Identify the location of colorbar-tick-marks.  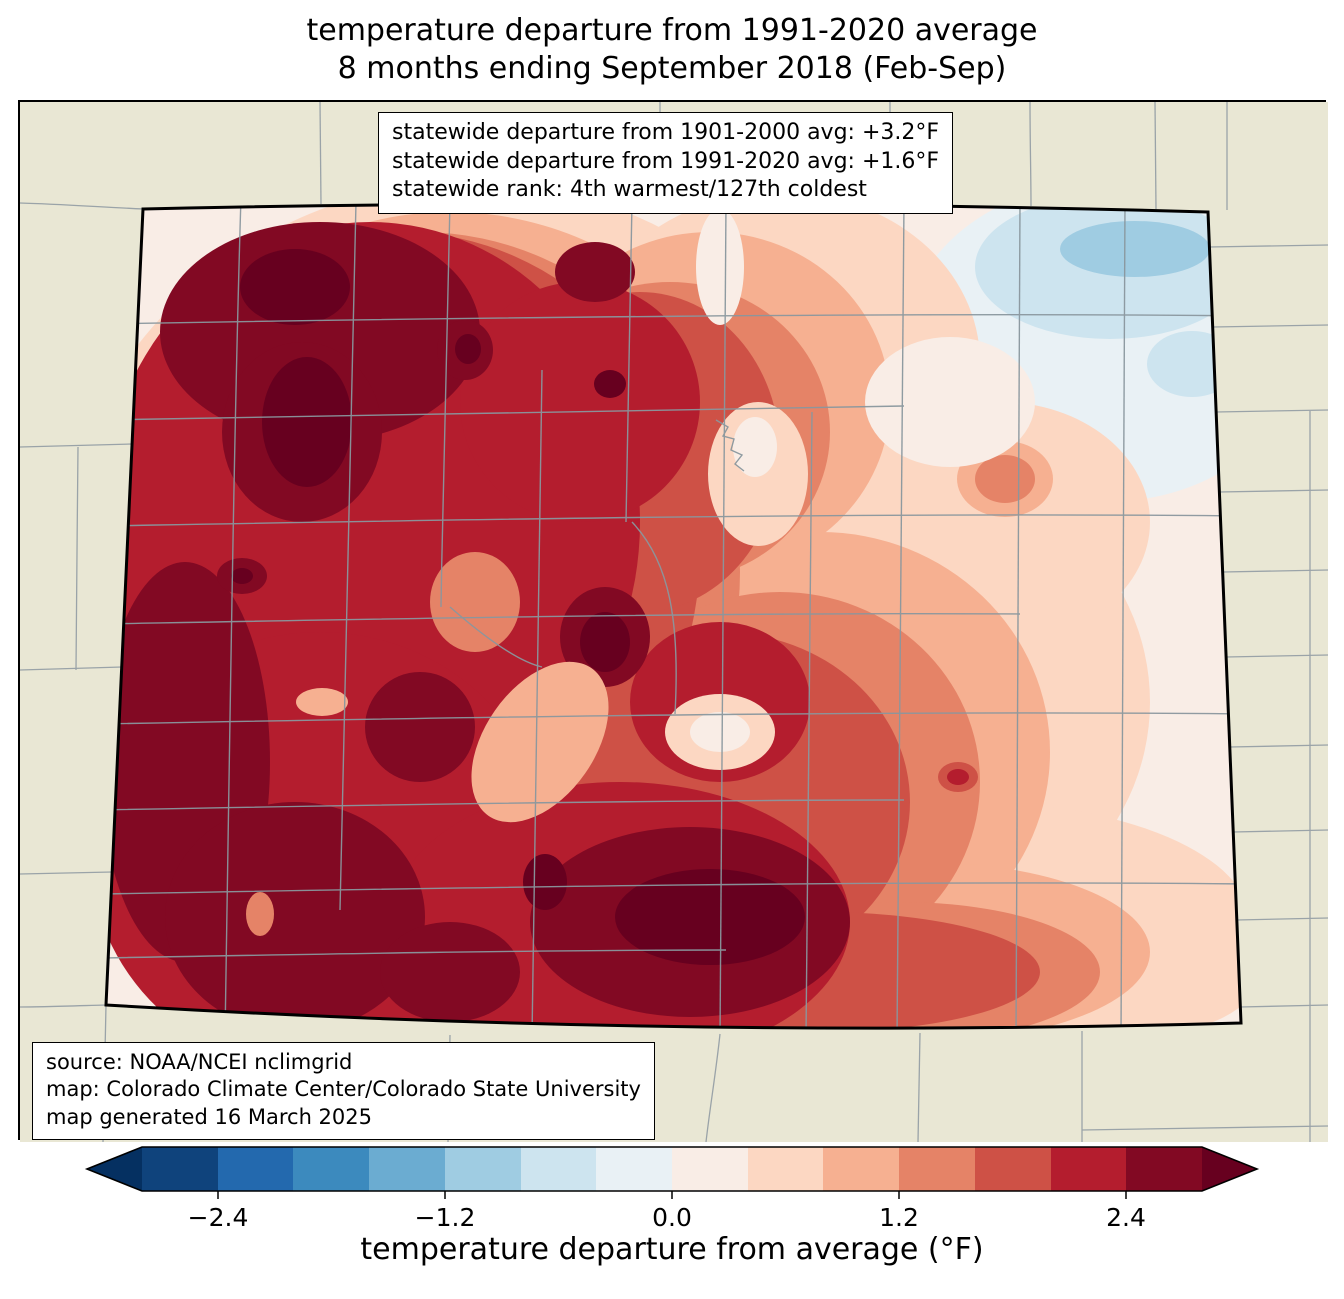
(672, 1195).